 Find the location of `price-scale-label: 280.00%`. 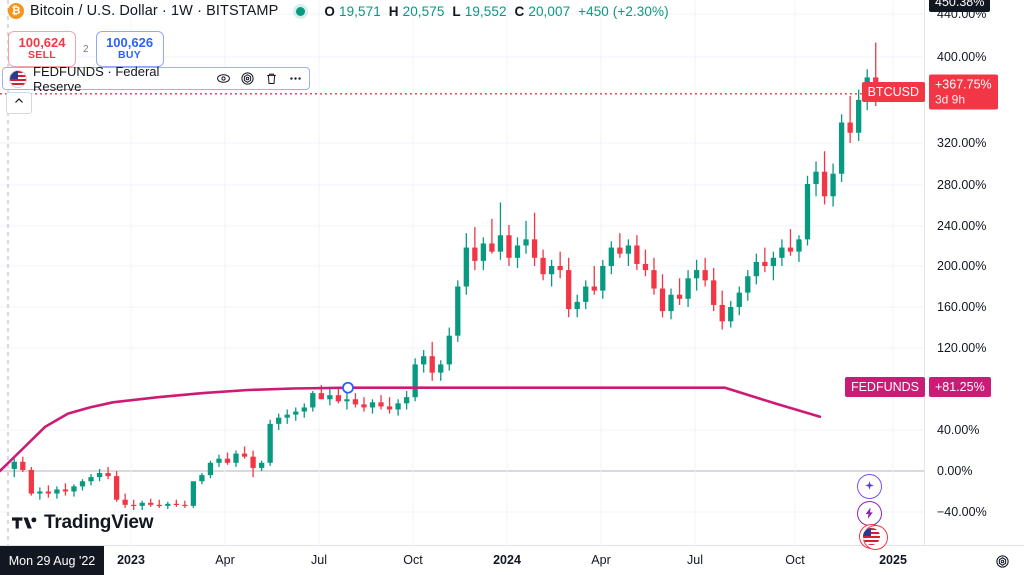

price-scale-label: 280.00% is located at coordinates (962, 185).